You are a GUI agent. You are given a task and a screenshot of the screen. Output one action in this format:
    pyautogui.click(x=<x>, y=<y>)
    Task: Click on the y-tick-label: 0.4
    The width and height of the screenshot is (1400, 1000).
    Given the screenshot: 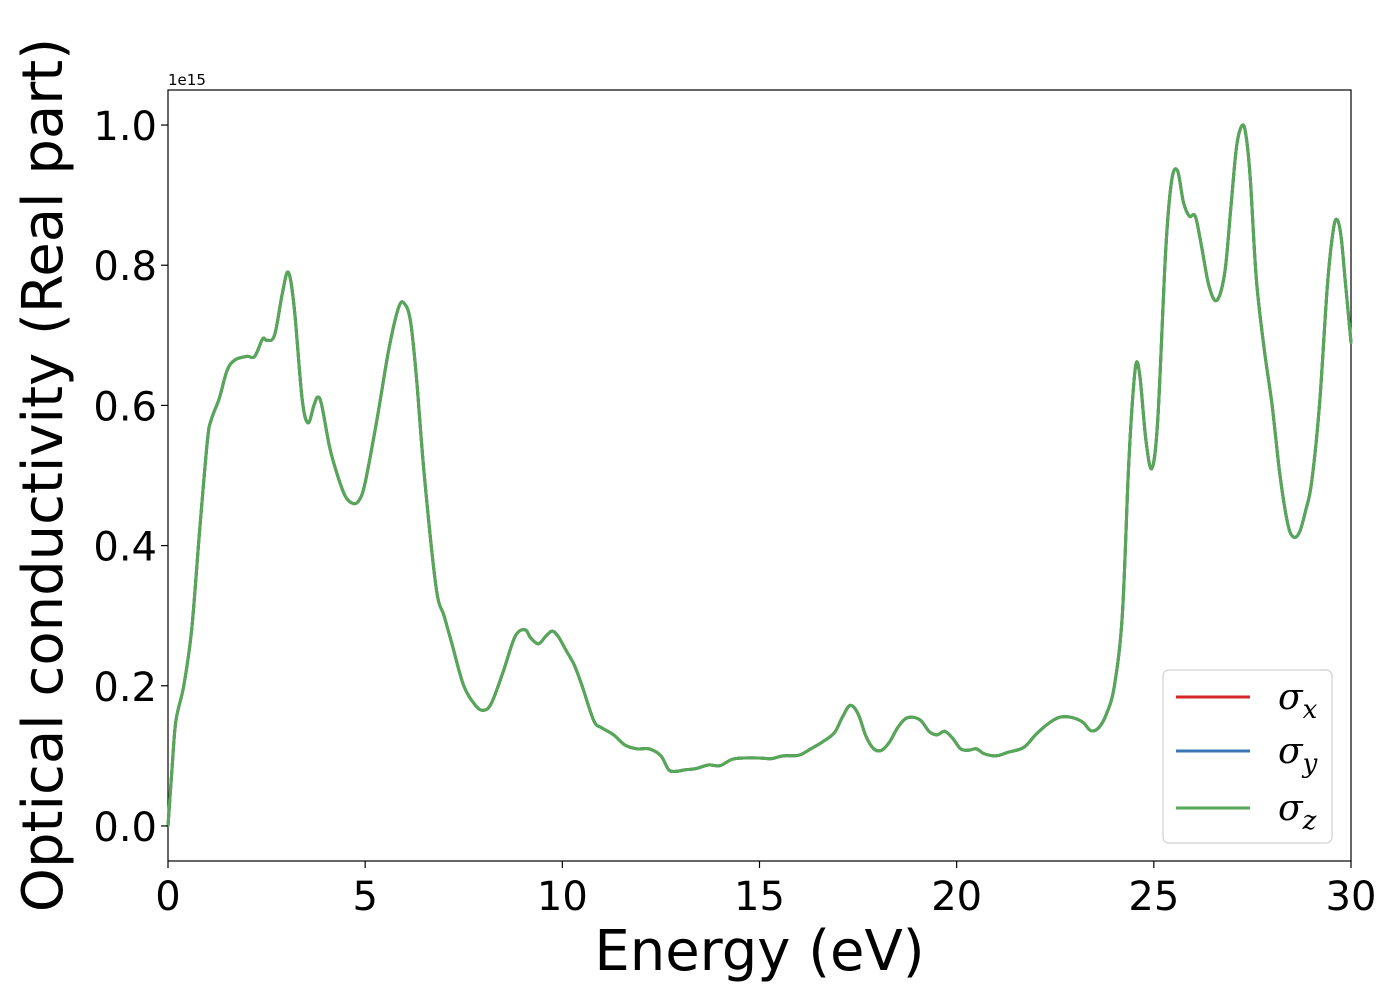 What is the action you would take?
    pyautogui.click(x=125, y=548)
    